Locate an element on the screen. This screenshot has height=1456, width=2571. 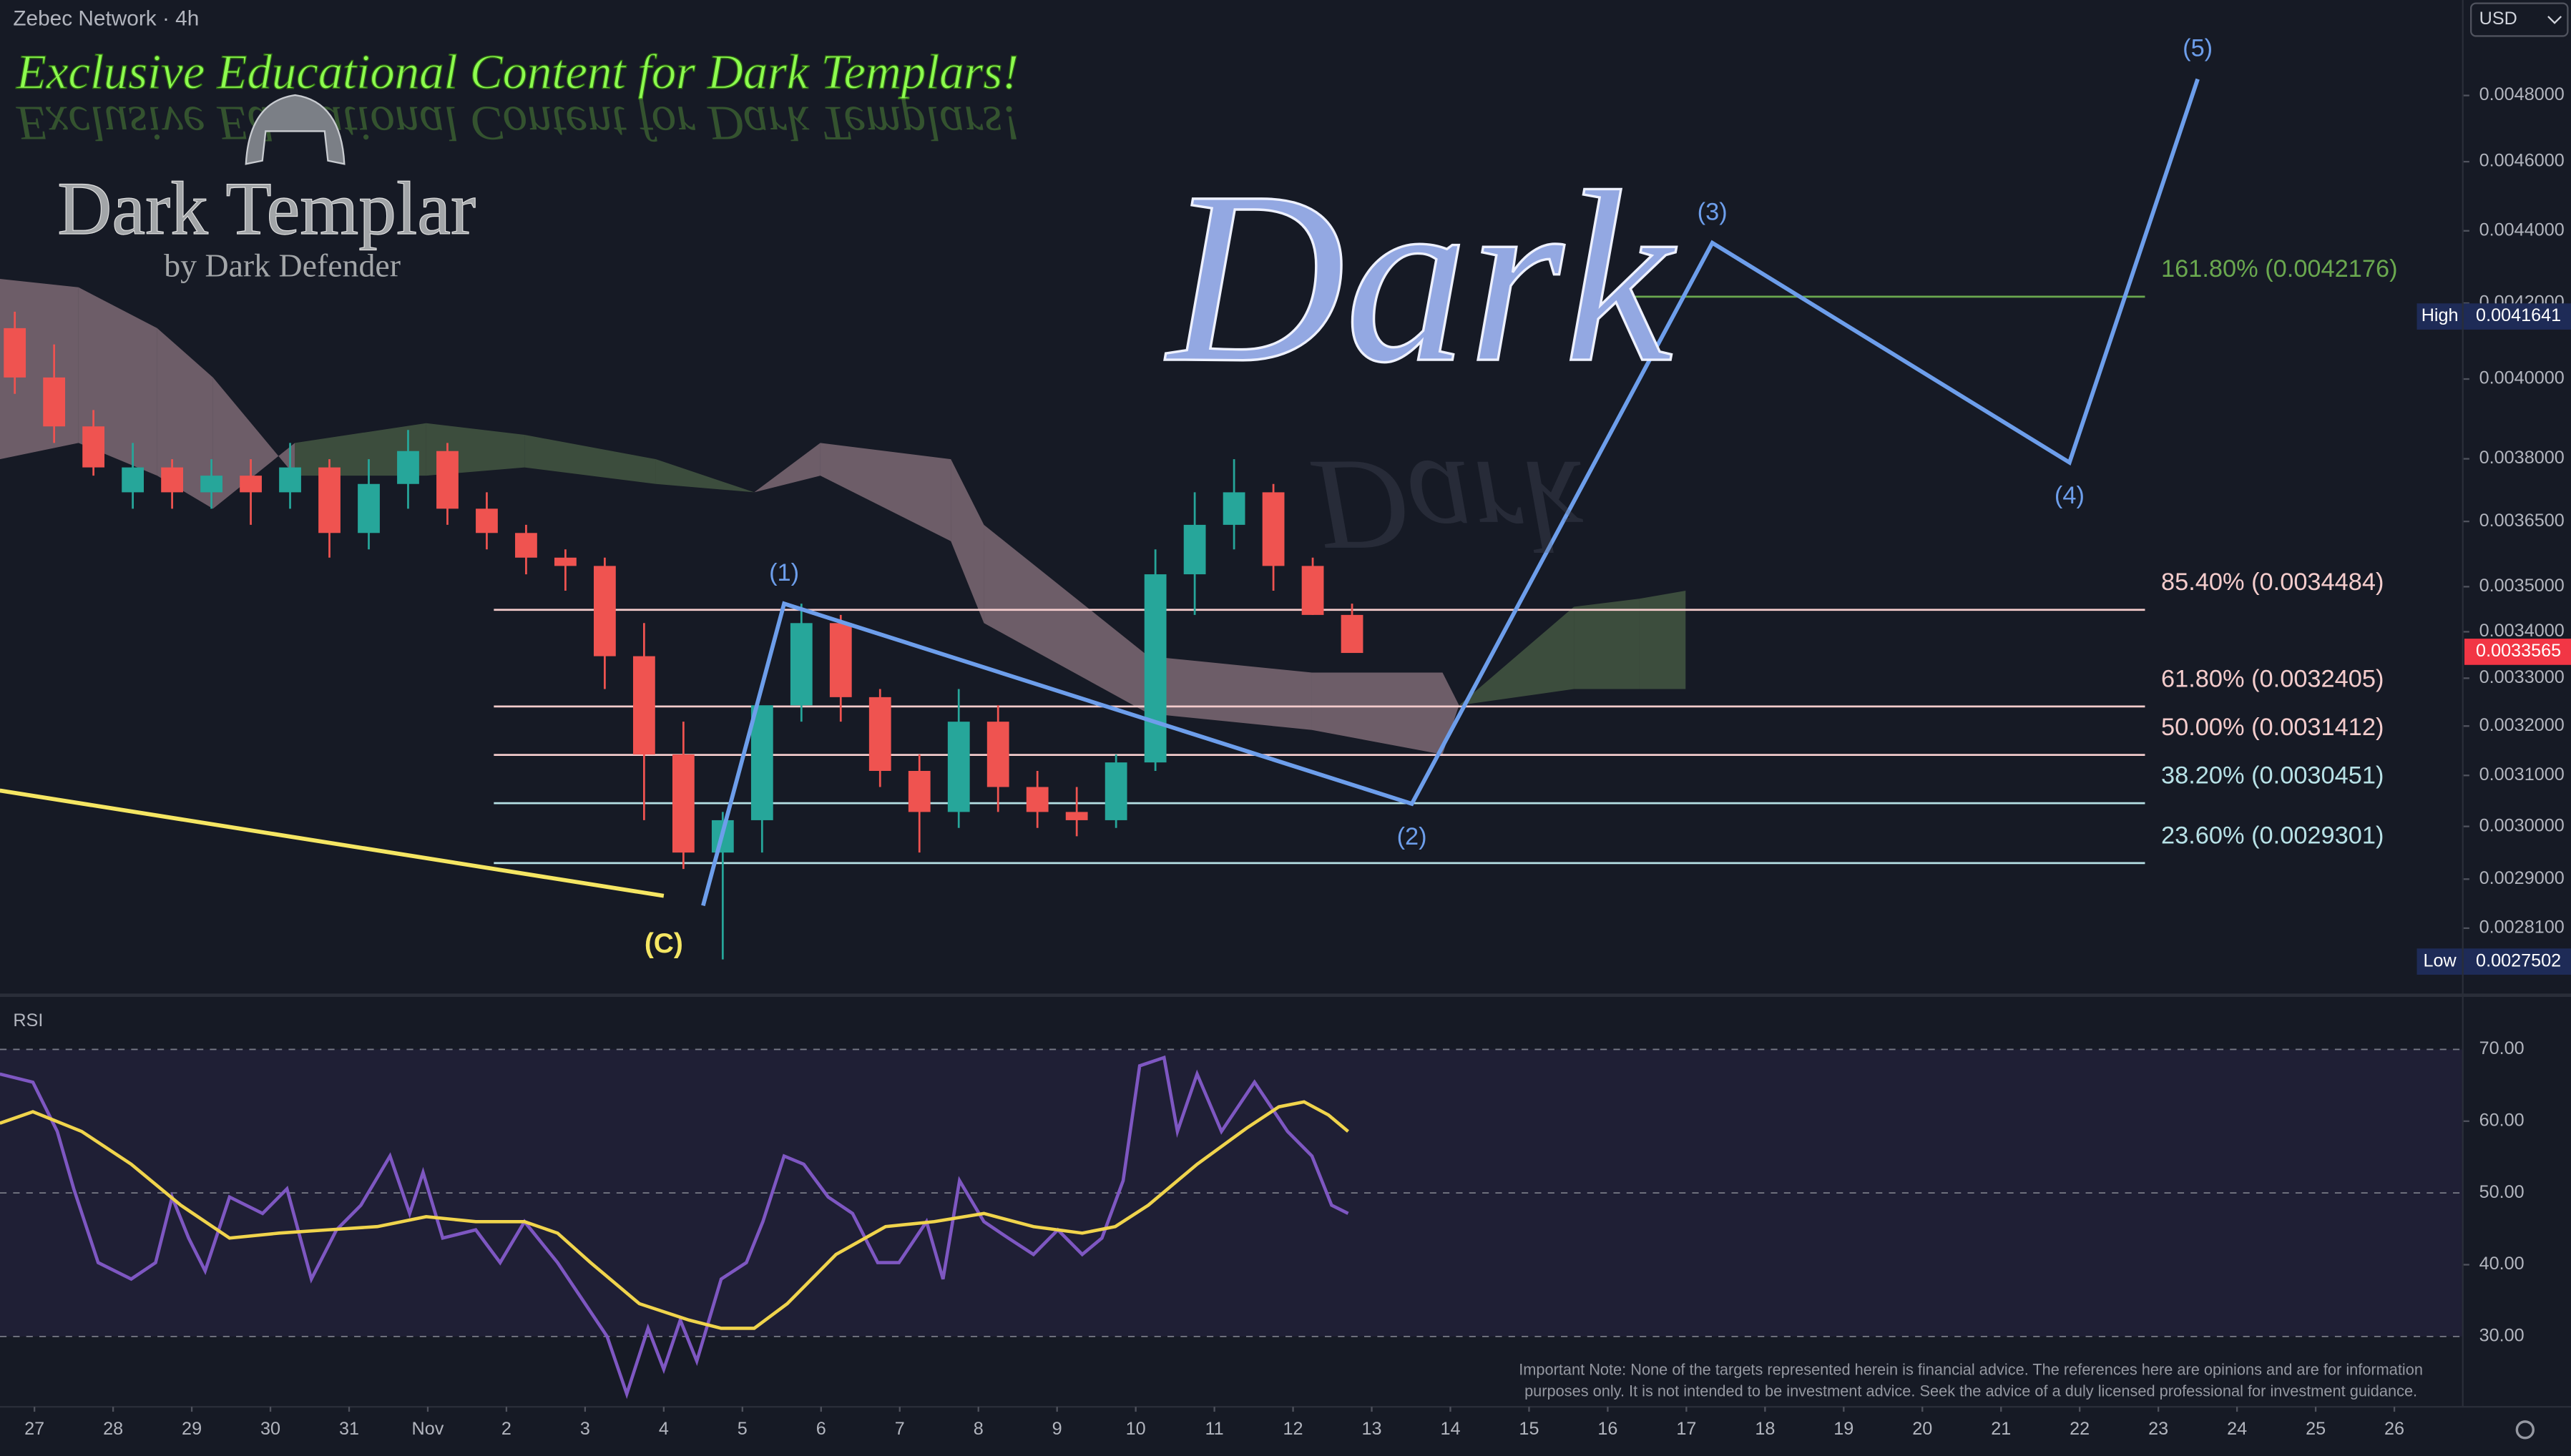
y-tick-label: 30.00 is located at coordinates (2502, 1336).